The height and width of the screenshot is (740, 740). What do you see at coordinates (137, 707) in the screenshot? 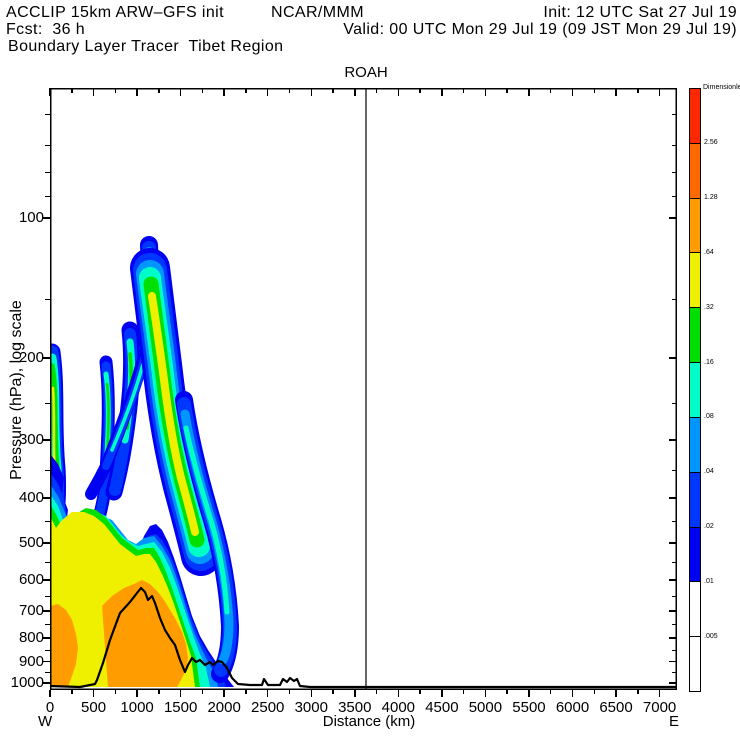
I see `x-tick-label: 1000` at bounding box center [137, 707].